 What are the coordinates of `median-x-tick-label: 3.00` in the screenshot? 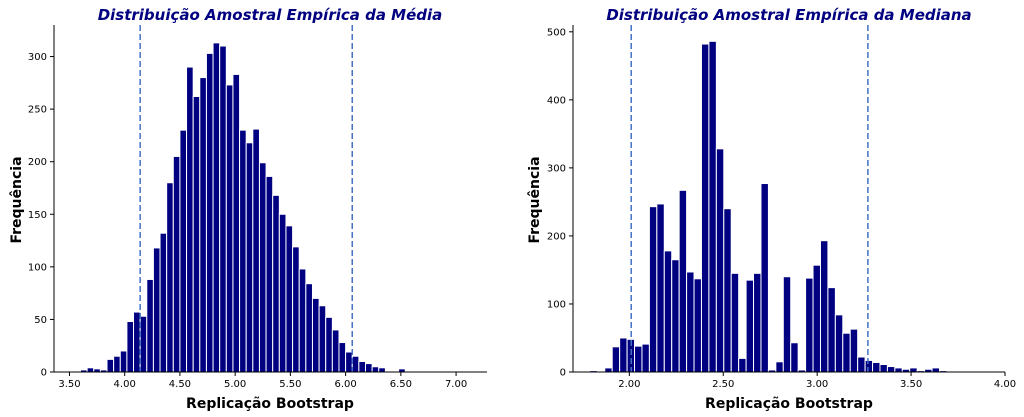 It's located at (817, 384).